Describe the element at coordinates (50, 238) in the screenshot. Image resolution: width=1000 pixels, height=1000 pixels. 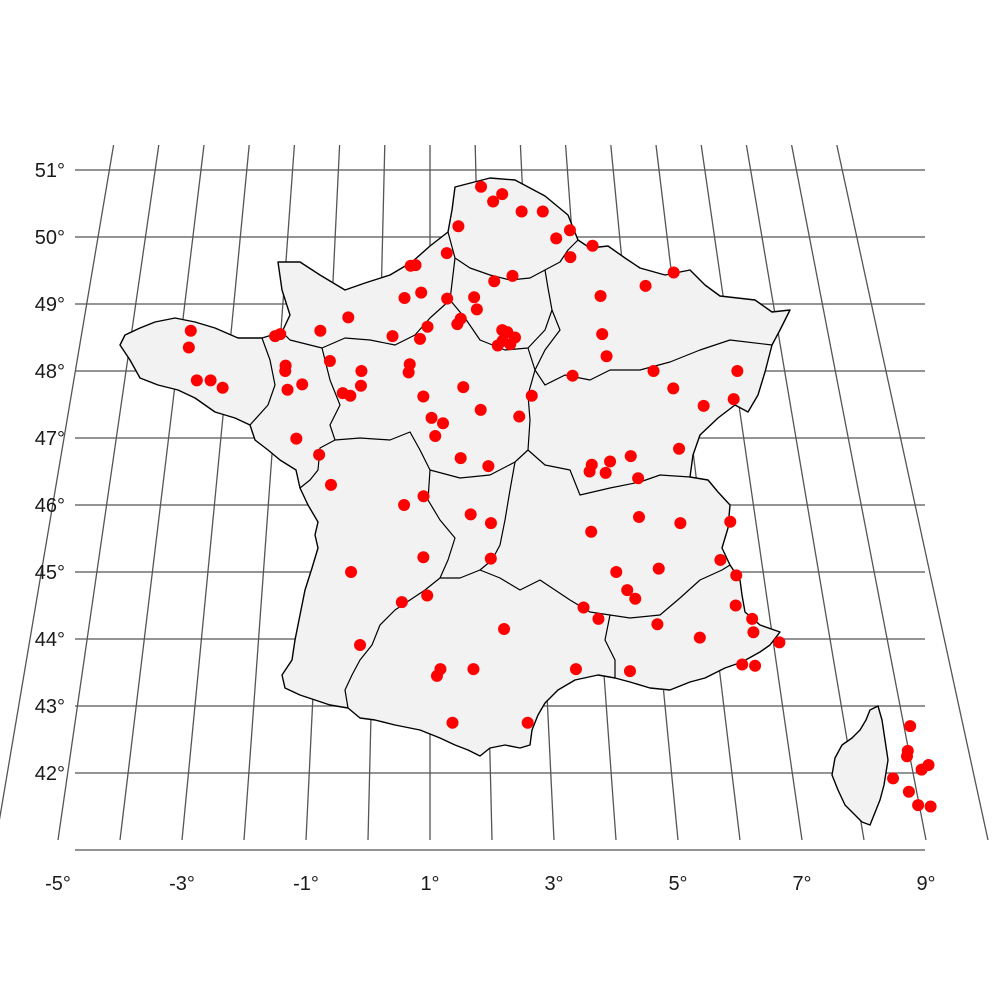
I see `lat-tick-label: 50°` at that location.